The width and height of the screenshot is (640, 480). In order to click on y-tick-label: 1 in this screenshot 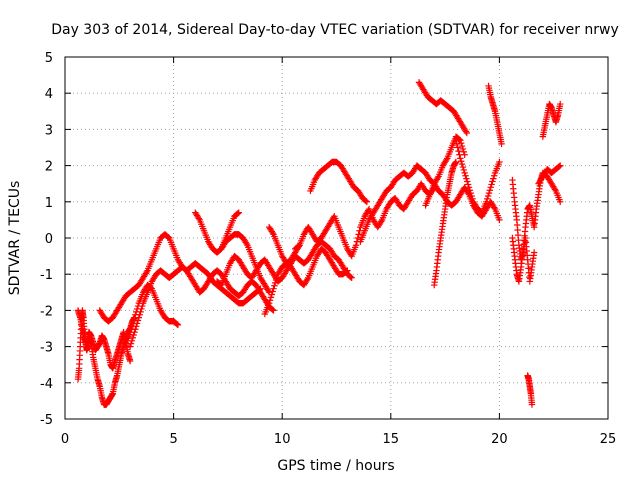, I will do `click(49, 203)`.